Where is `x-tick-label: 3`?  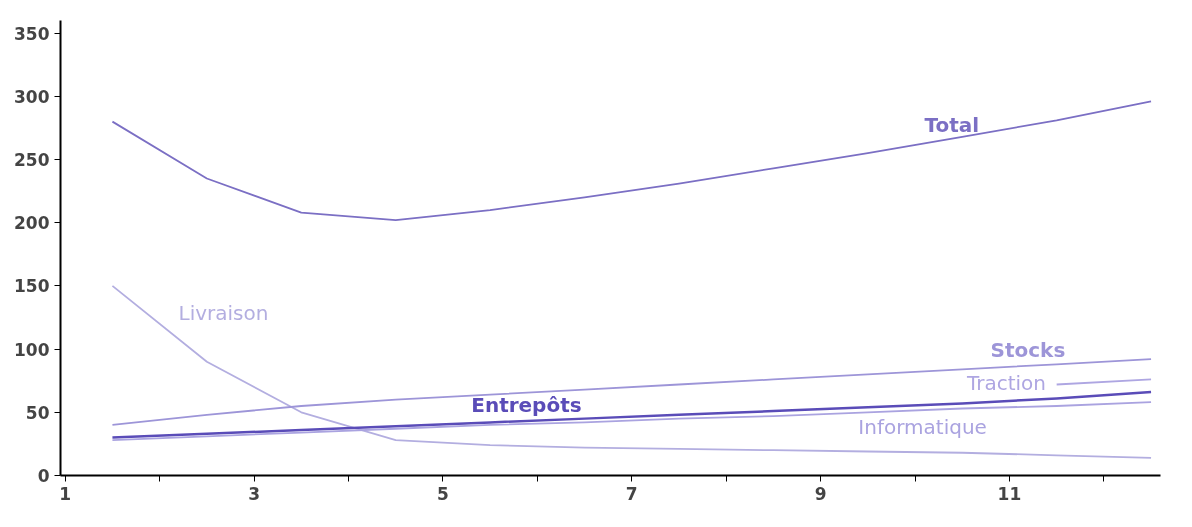 x-tick-label: 3 is located at coordinates (254, 493).